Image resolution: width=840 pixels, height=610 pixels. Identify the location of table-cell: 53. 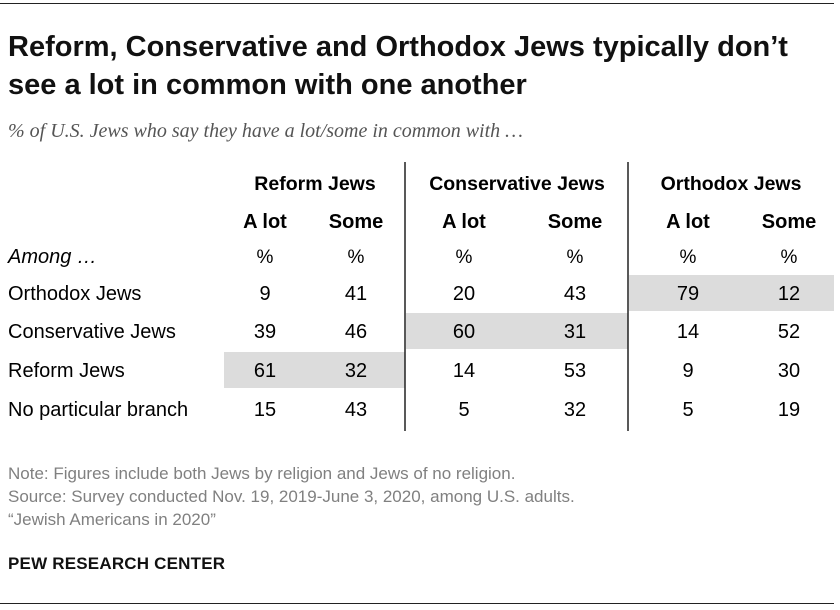
(575, 371).